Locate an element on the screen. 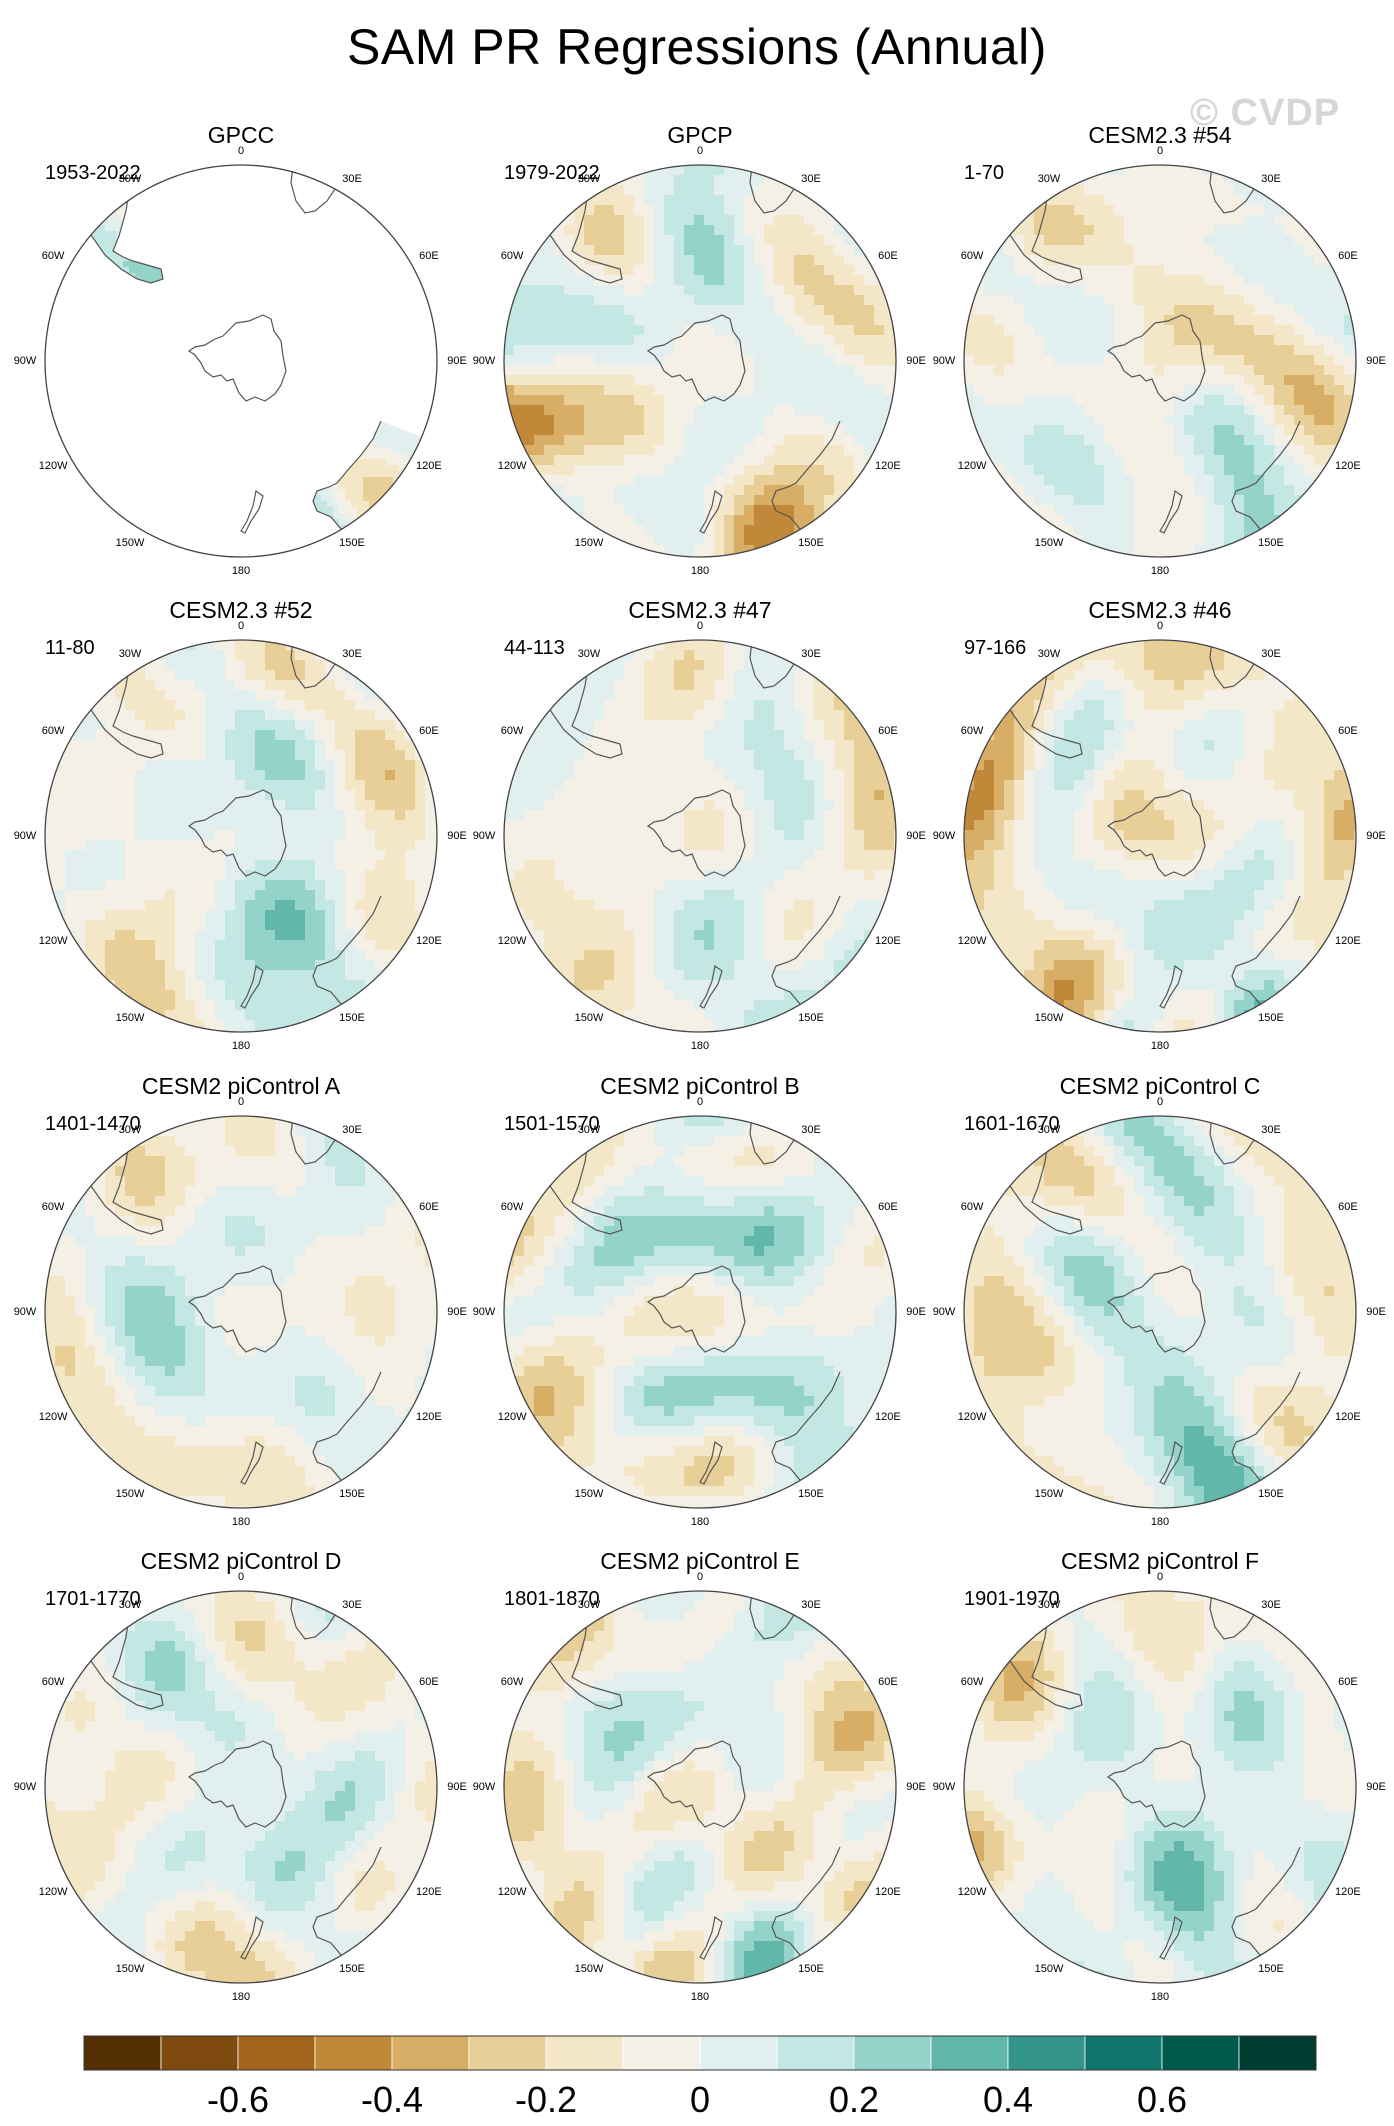  colorbar: -0.6 -0.4 -0.2 0 0.2 0.4 0.6 is located at coordinates (700, 2077).